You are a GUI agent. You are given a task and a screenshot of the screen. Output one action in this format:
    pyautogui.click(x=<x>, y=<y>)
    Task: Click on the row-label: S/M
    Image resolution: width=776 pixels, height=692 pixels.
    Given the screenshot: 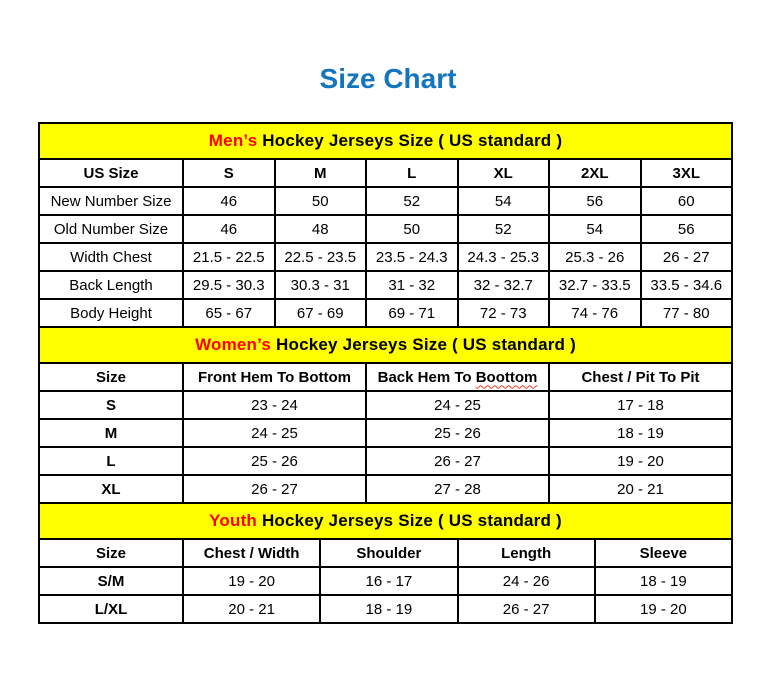 What is the action you would take?
    pyautogui.click(x=111, y=581)
    